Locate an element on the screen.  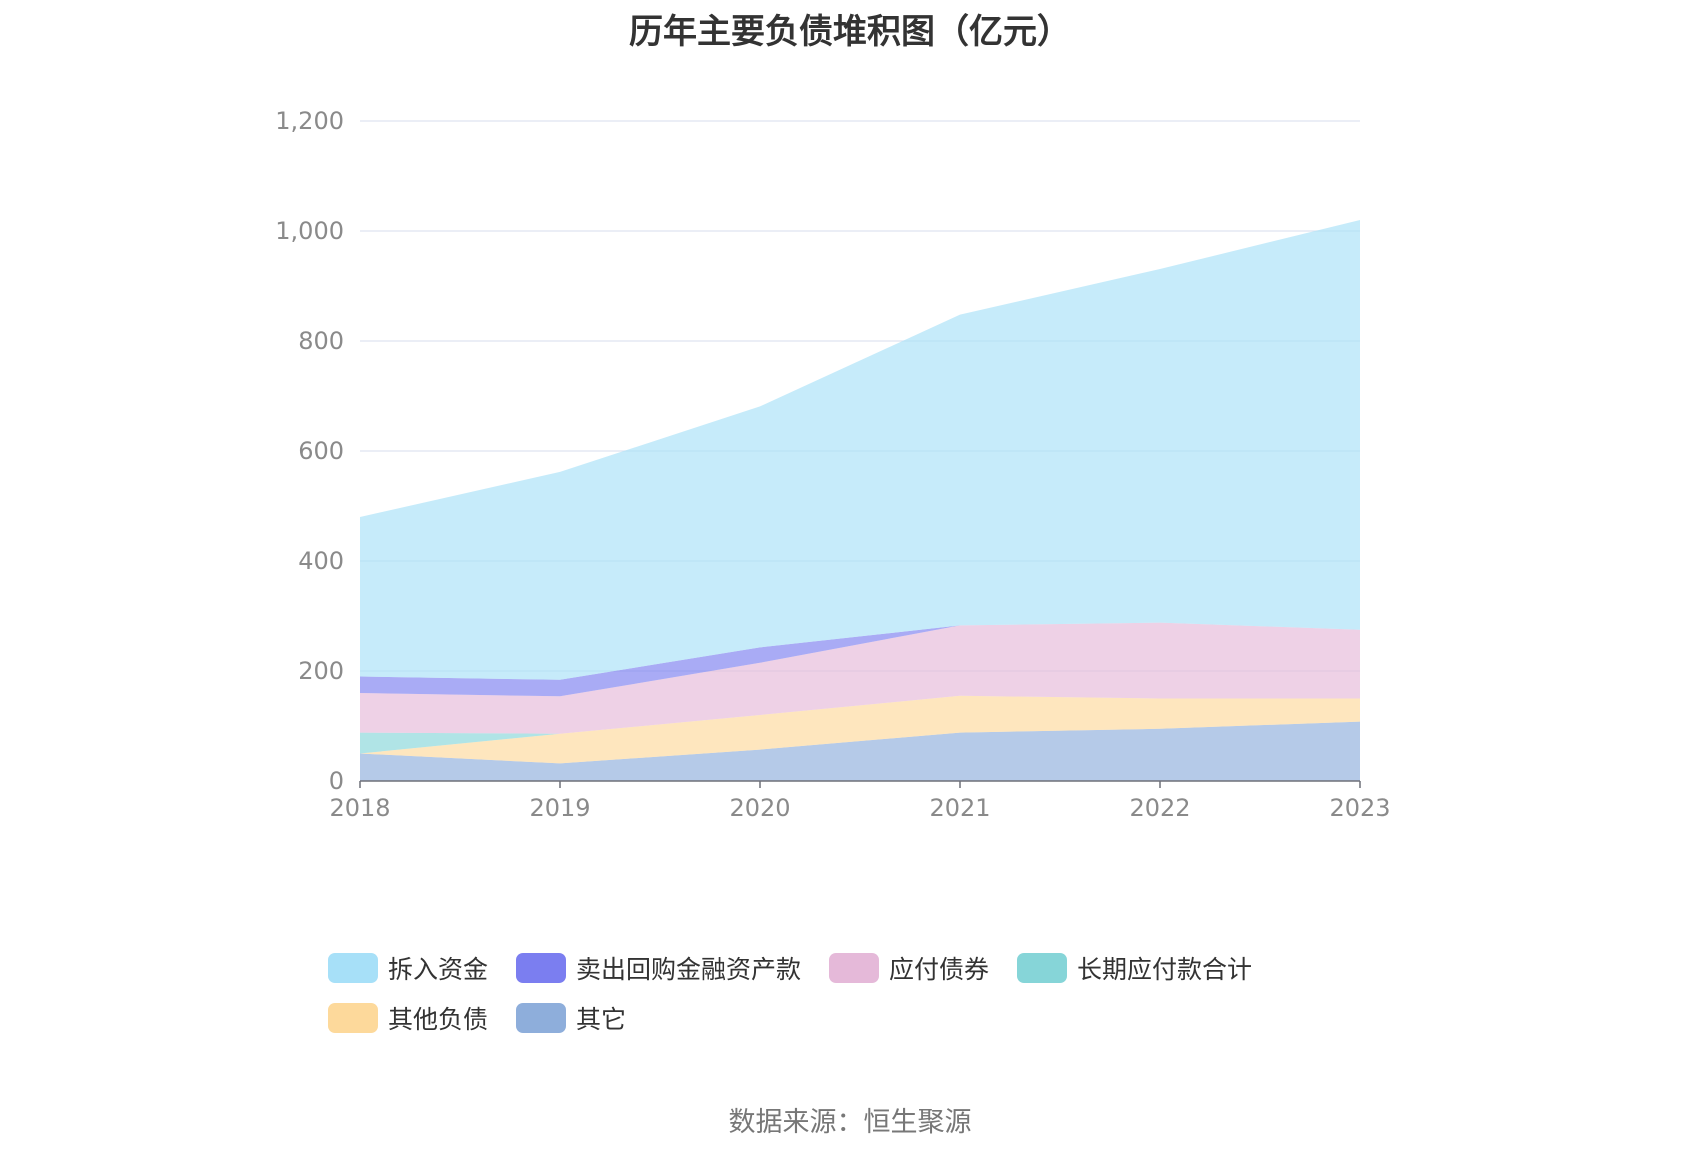
x-tick-label: 2018 is located at coordinates (359, 808).